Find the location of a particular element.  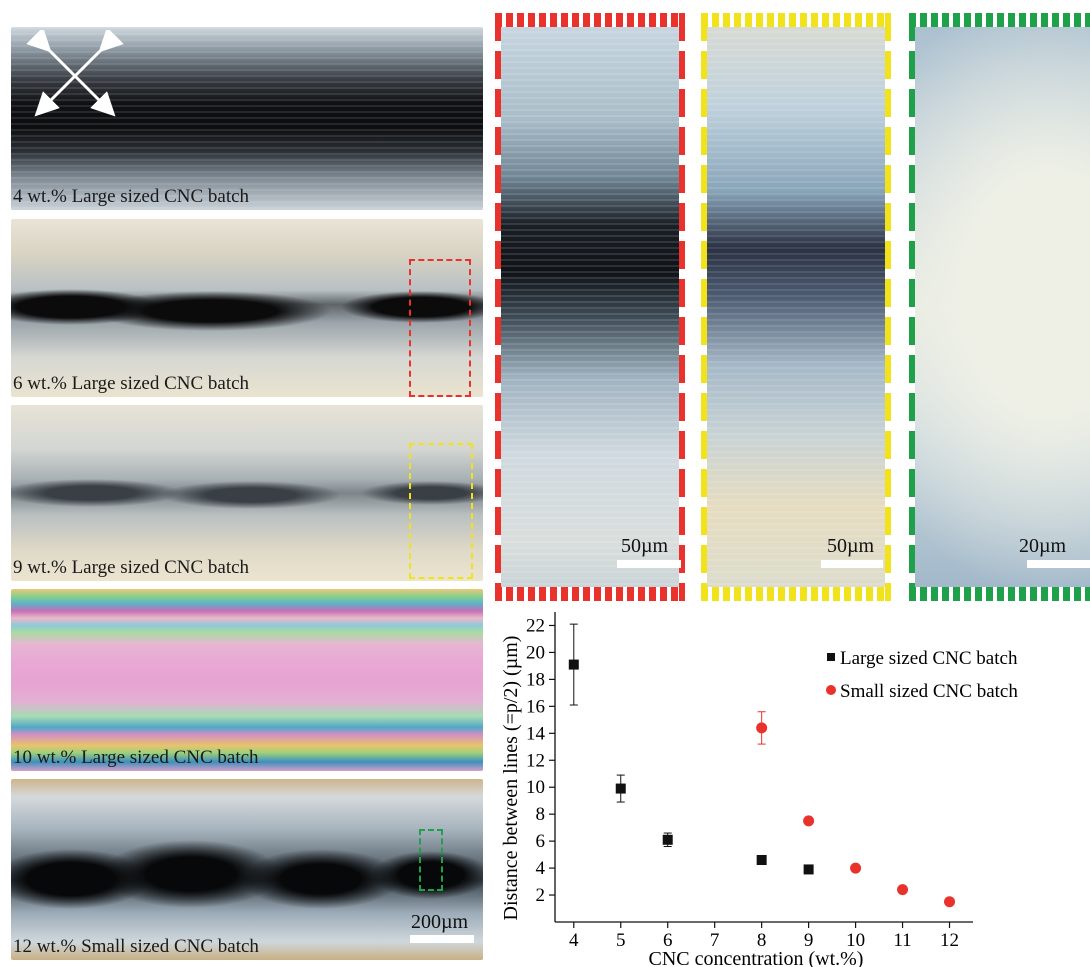

x-tick-label: 9 is located at coordinates (809, 940).